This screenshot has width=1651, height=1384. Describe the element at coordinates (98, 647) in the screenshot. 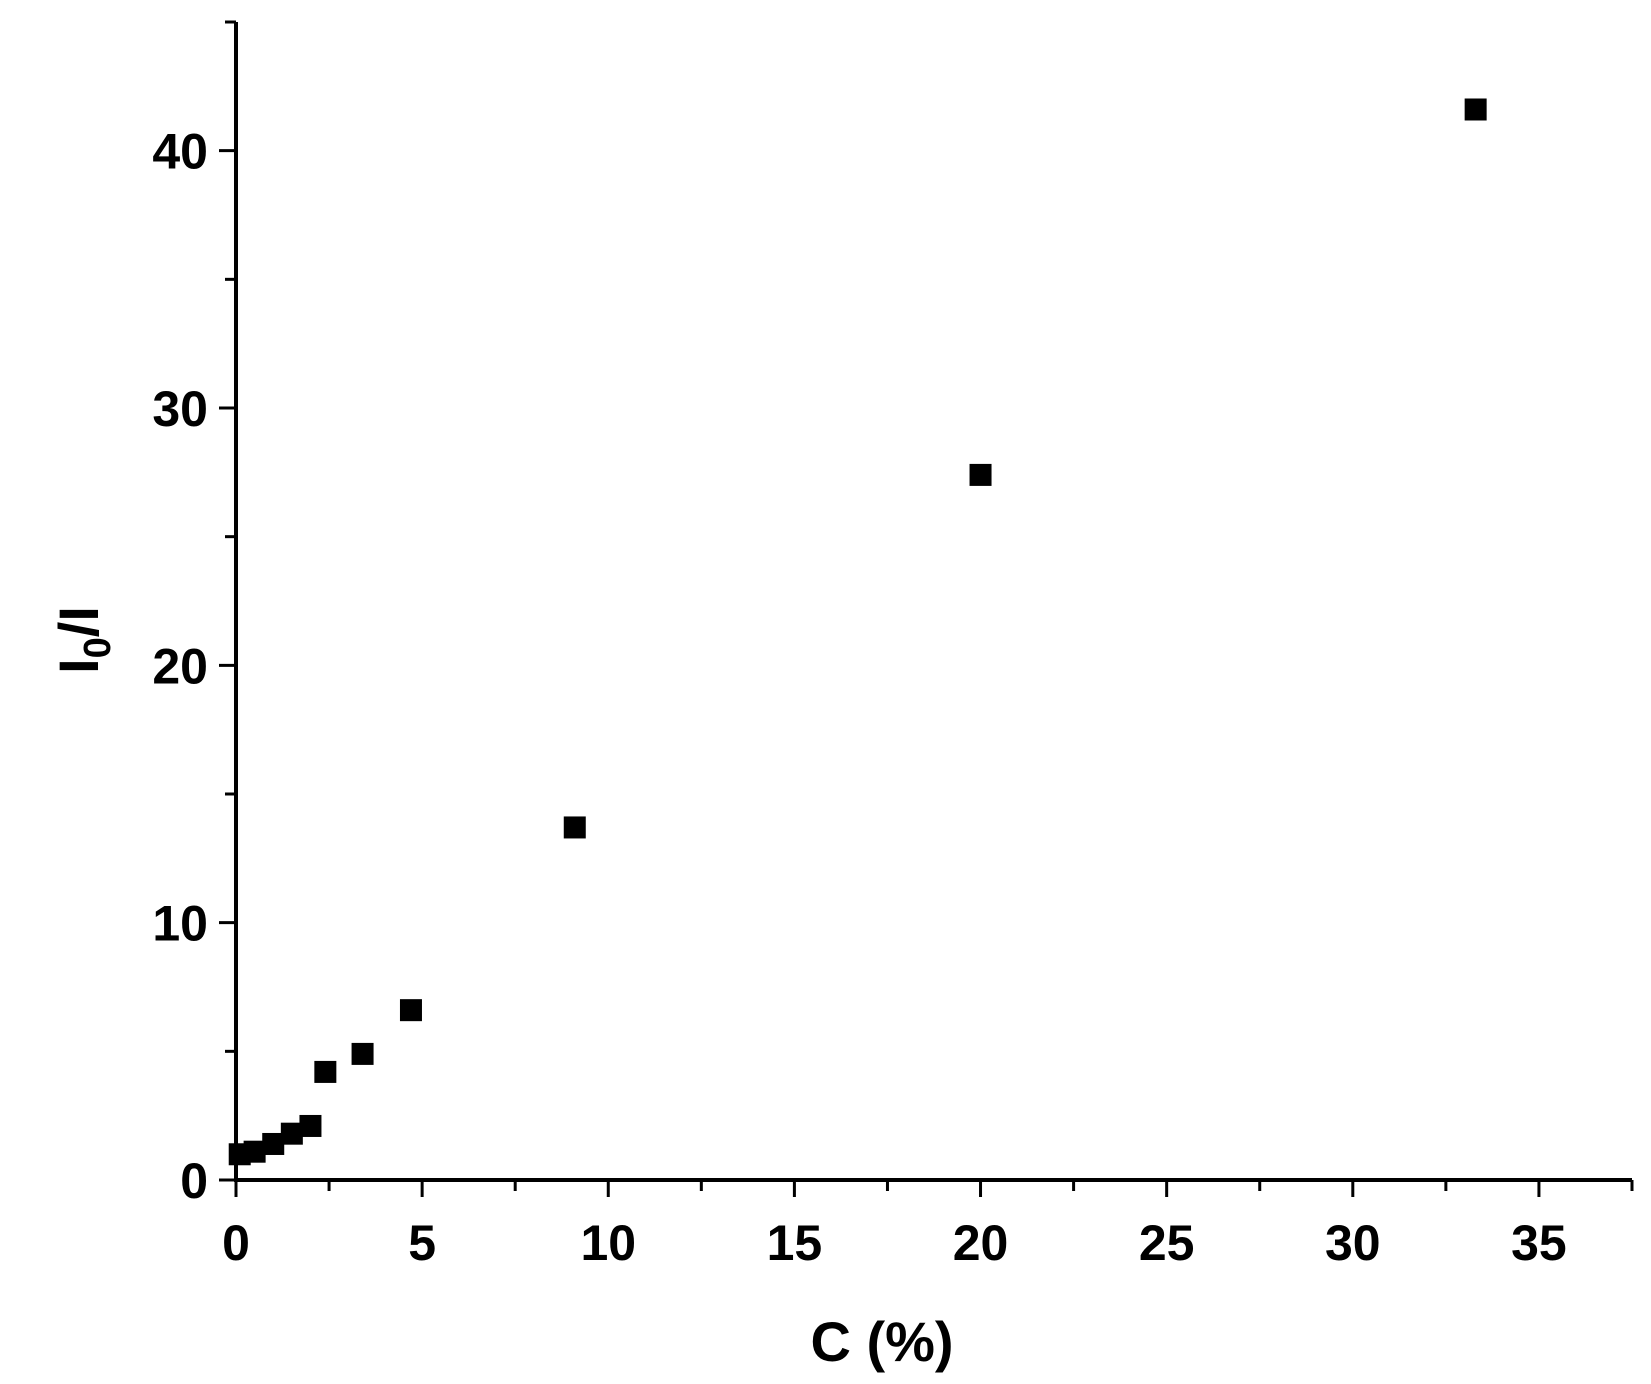

I see `y-axis-title-subscript: 0` at that location.